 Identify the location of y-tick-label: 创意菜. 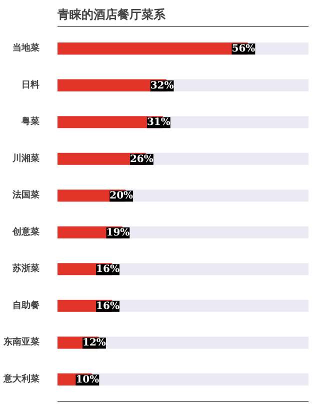
(26, 232).